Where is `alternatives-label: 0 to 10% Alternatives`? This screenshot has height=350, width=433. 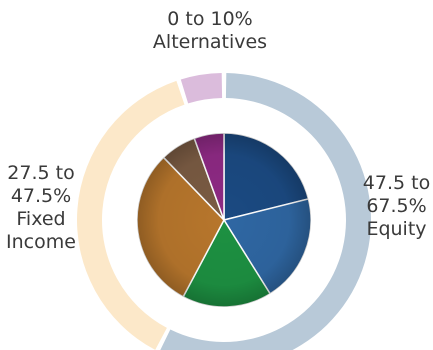
alternatives-label: 0 to 10% Alternatives is located at coordinates (210, 31).